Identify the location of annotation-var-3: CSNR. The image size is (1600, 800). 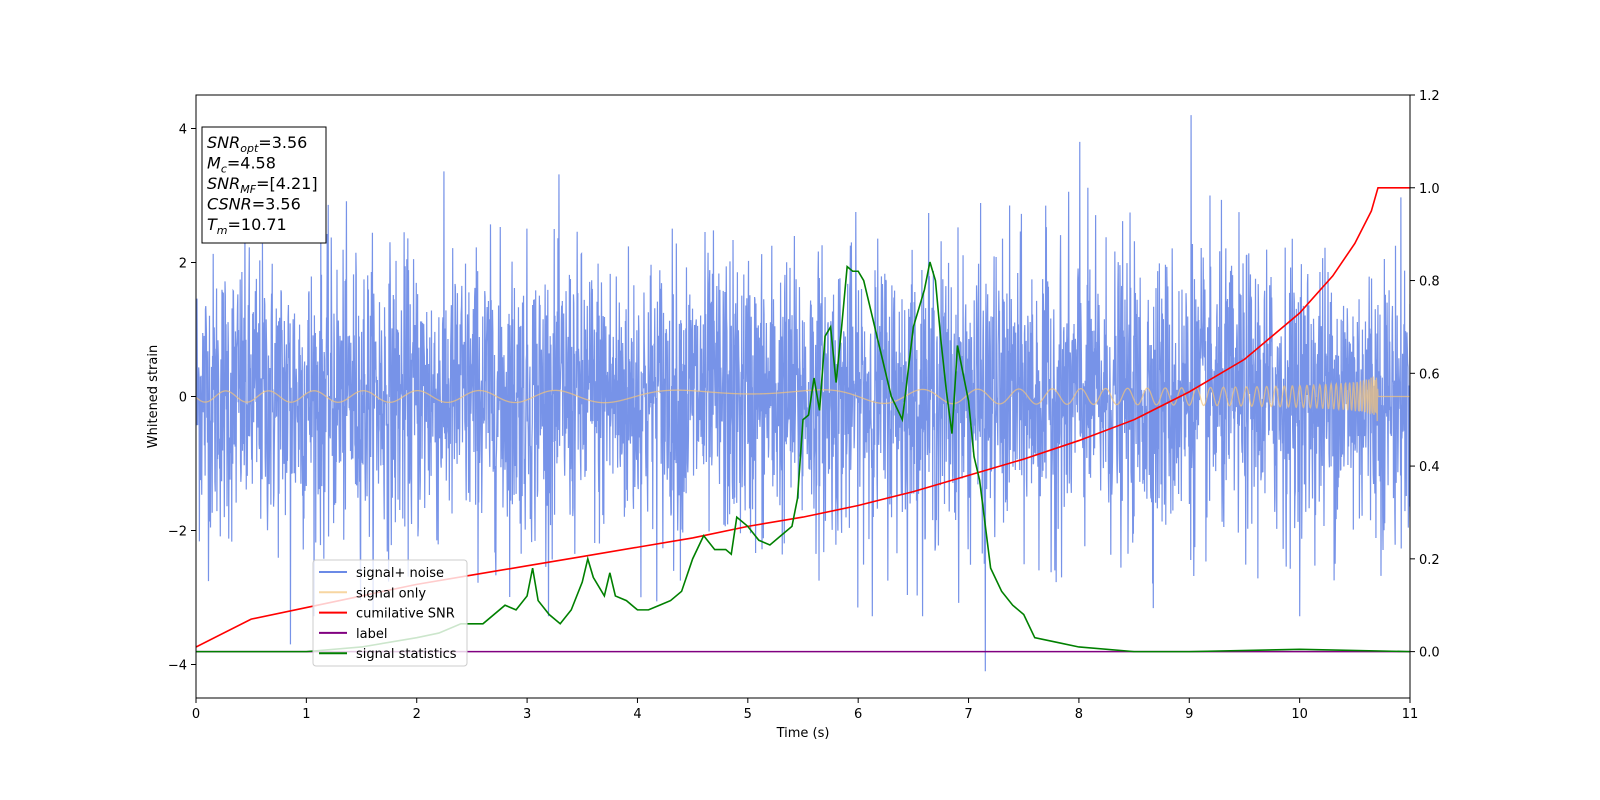
(229, 204).